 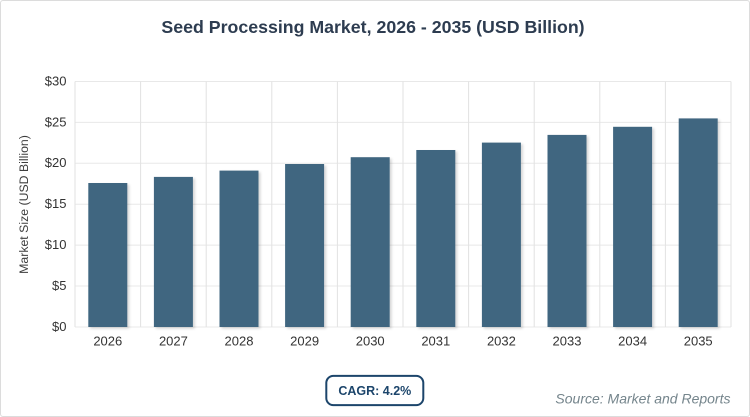 I want to click on svg-text: $30, so click(x=56, y=80).